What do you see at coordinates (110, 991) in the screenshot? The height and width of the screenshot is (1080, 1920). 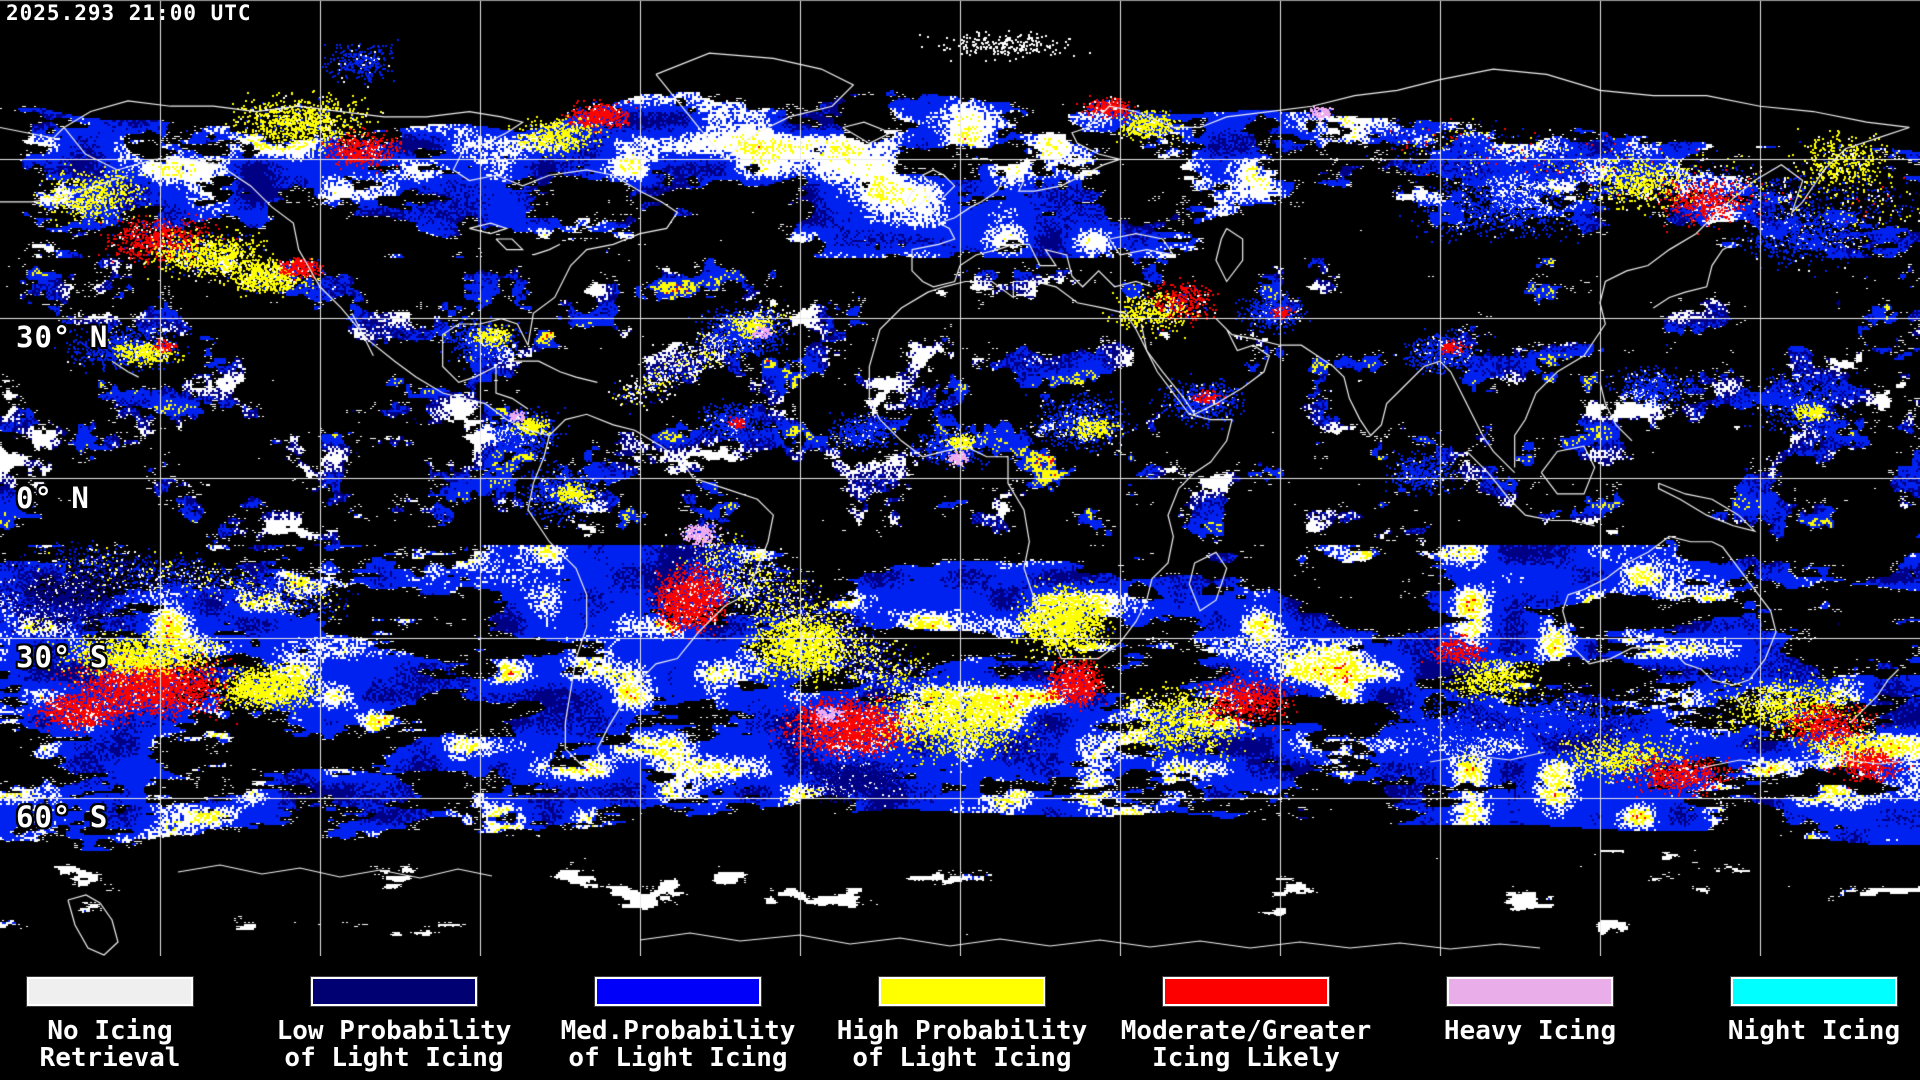 I see `legend-swatch-no-icing` at bounding box center [110, 991].